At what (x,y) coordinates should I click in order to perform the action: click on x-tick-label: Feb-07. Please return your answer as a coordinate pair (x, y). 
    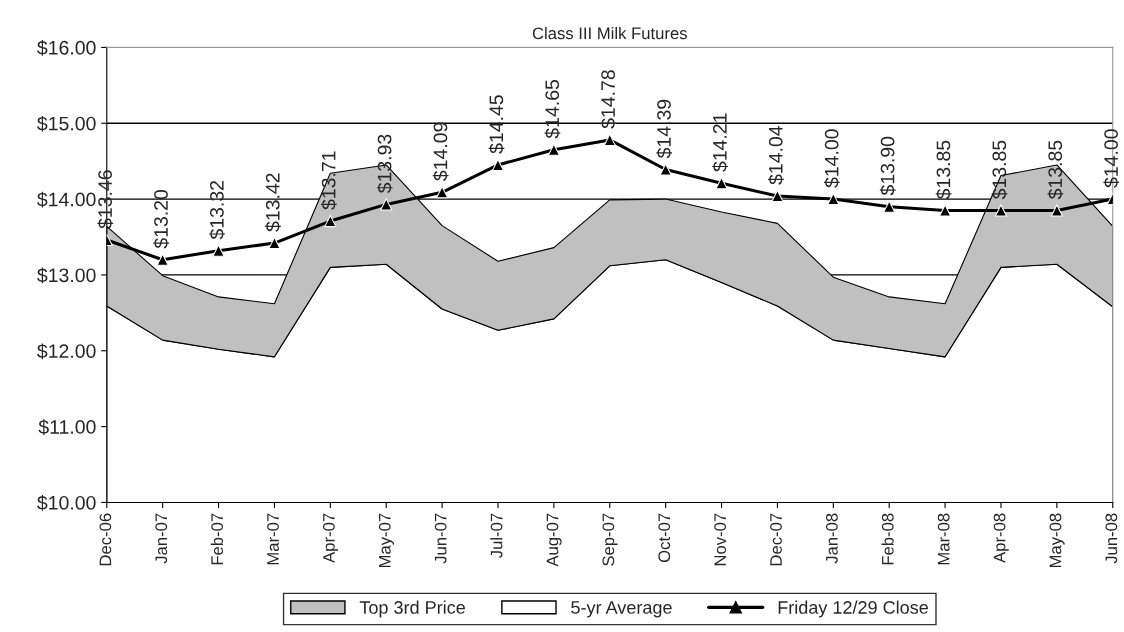
    Looking at the image, I should click on (217, 539).